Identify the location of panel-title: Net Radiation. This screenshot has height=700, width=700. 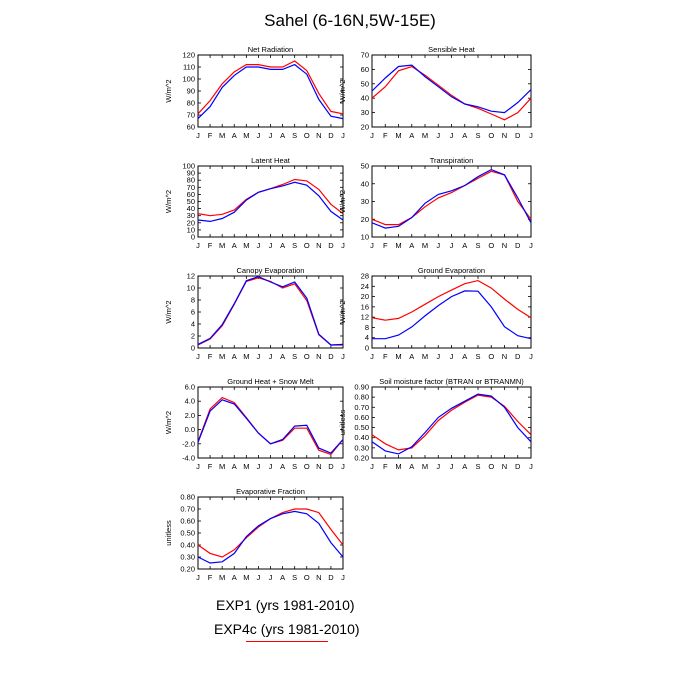
(270, 49).